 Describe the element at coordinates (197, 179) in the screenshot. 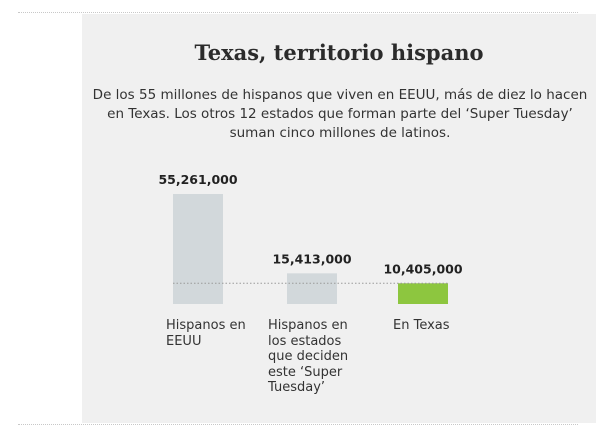

I see `value-label-eeuu: 55,261,000` at that location.